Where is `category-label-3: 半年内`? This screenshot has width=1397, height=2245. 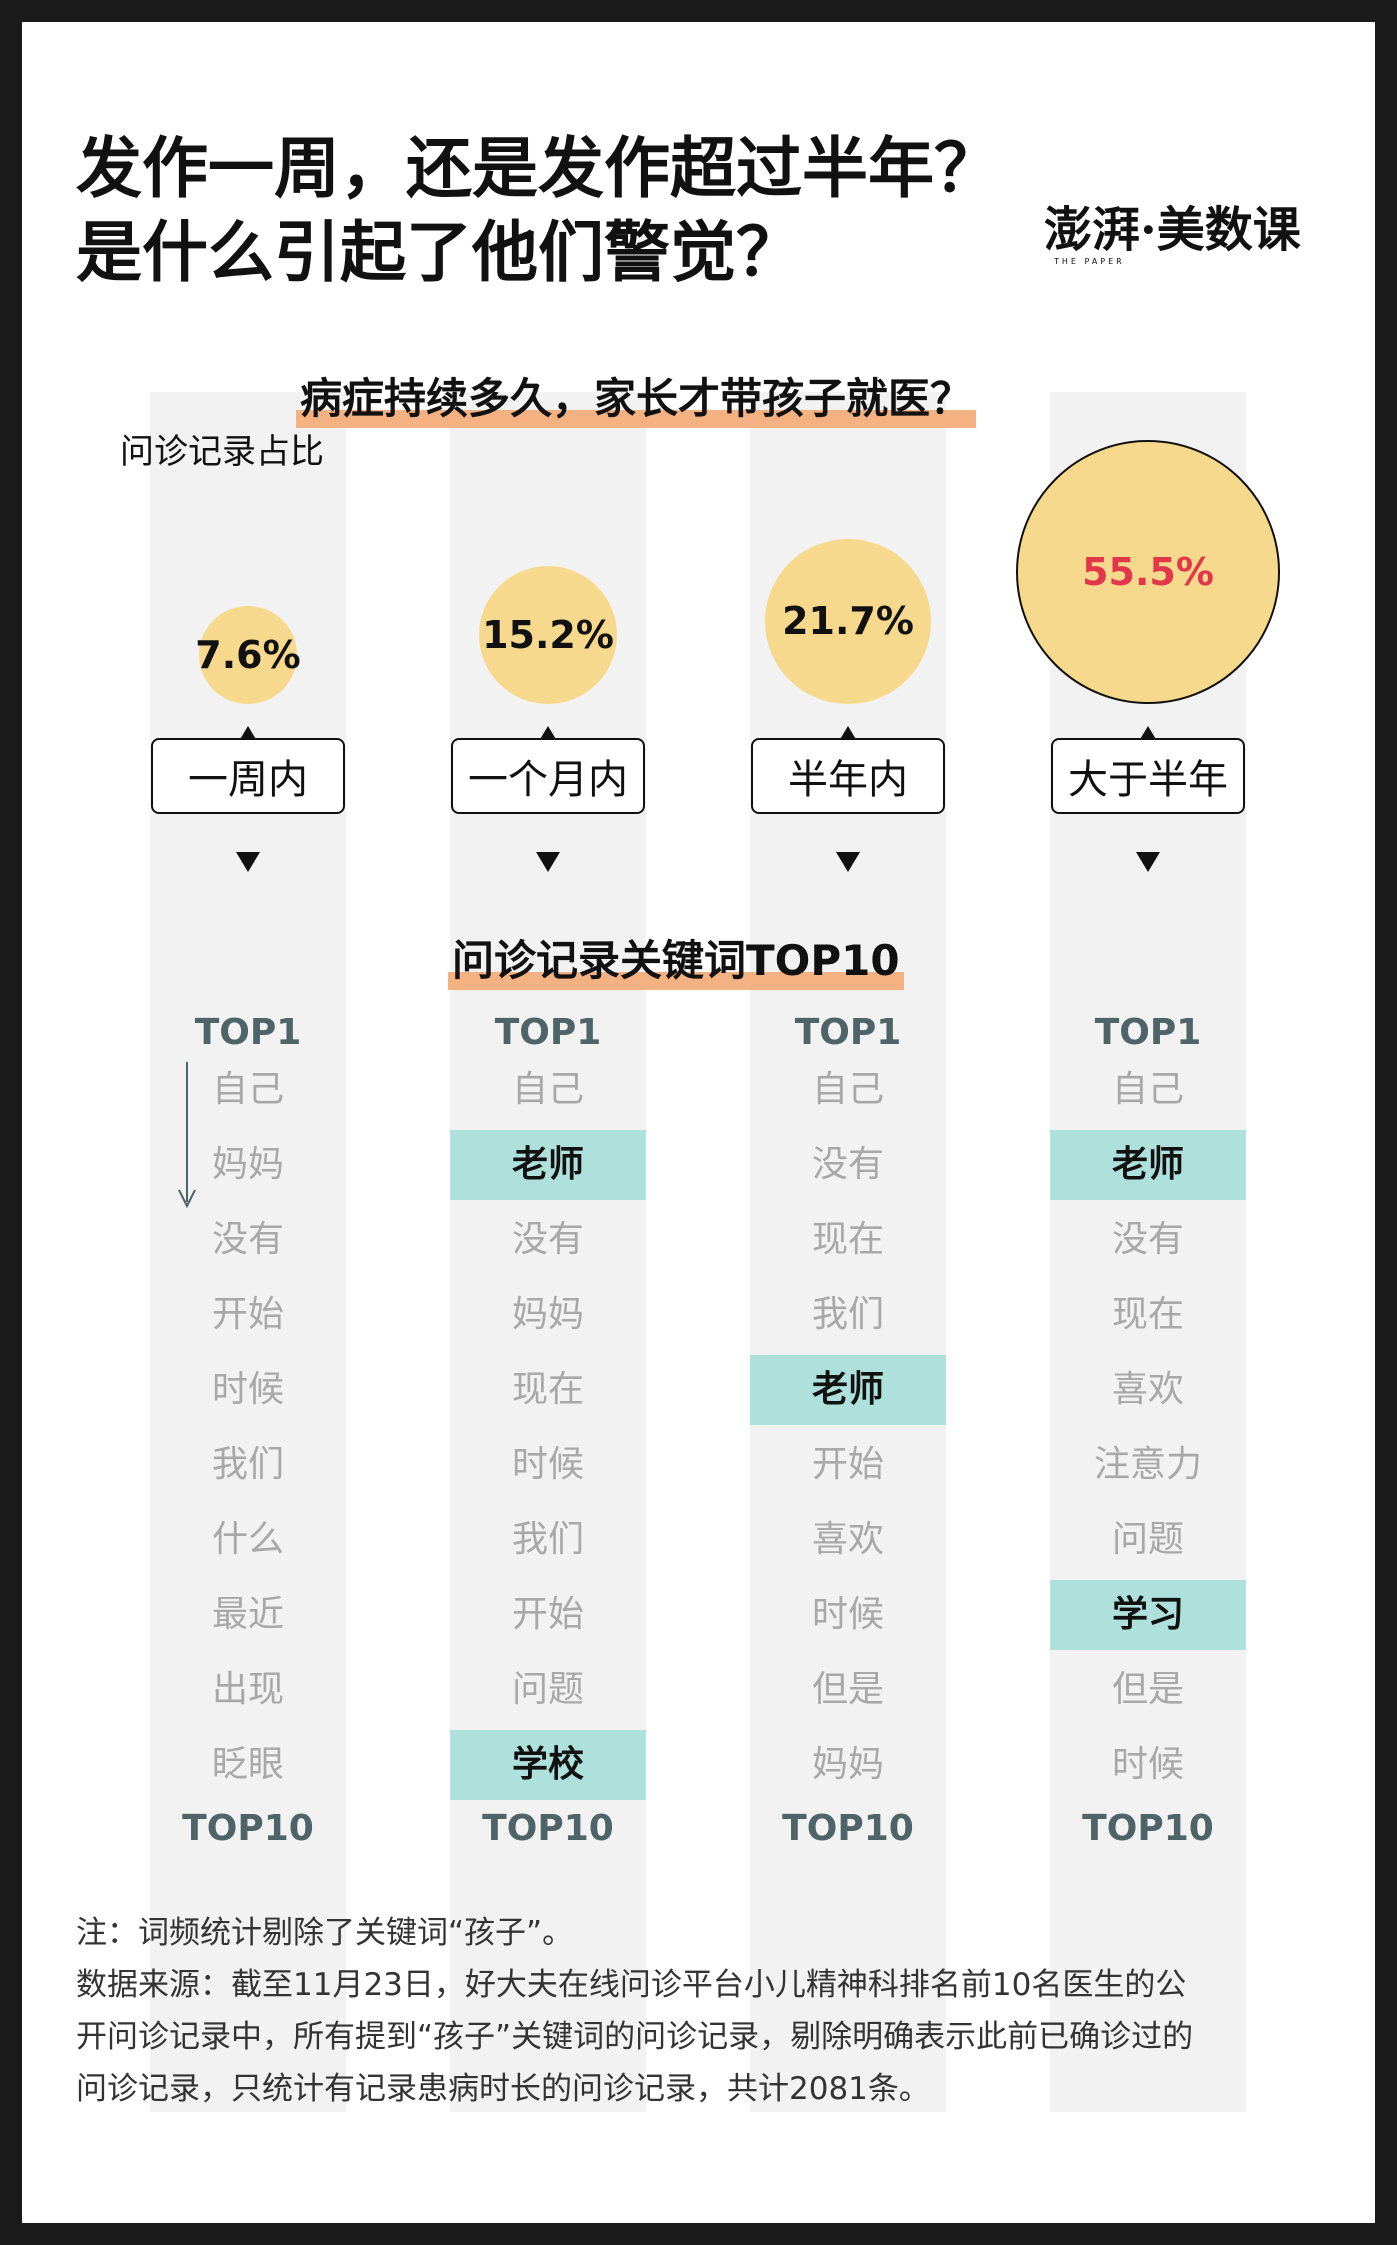 category-label-3: 半年内 is located at coordinates (848, 776).